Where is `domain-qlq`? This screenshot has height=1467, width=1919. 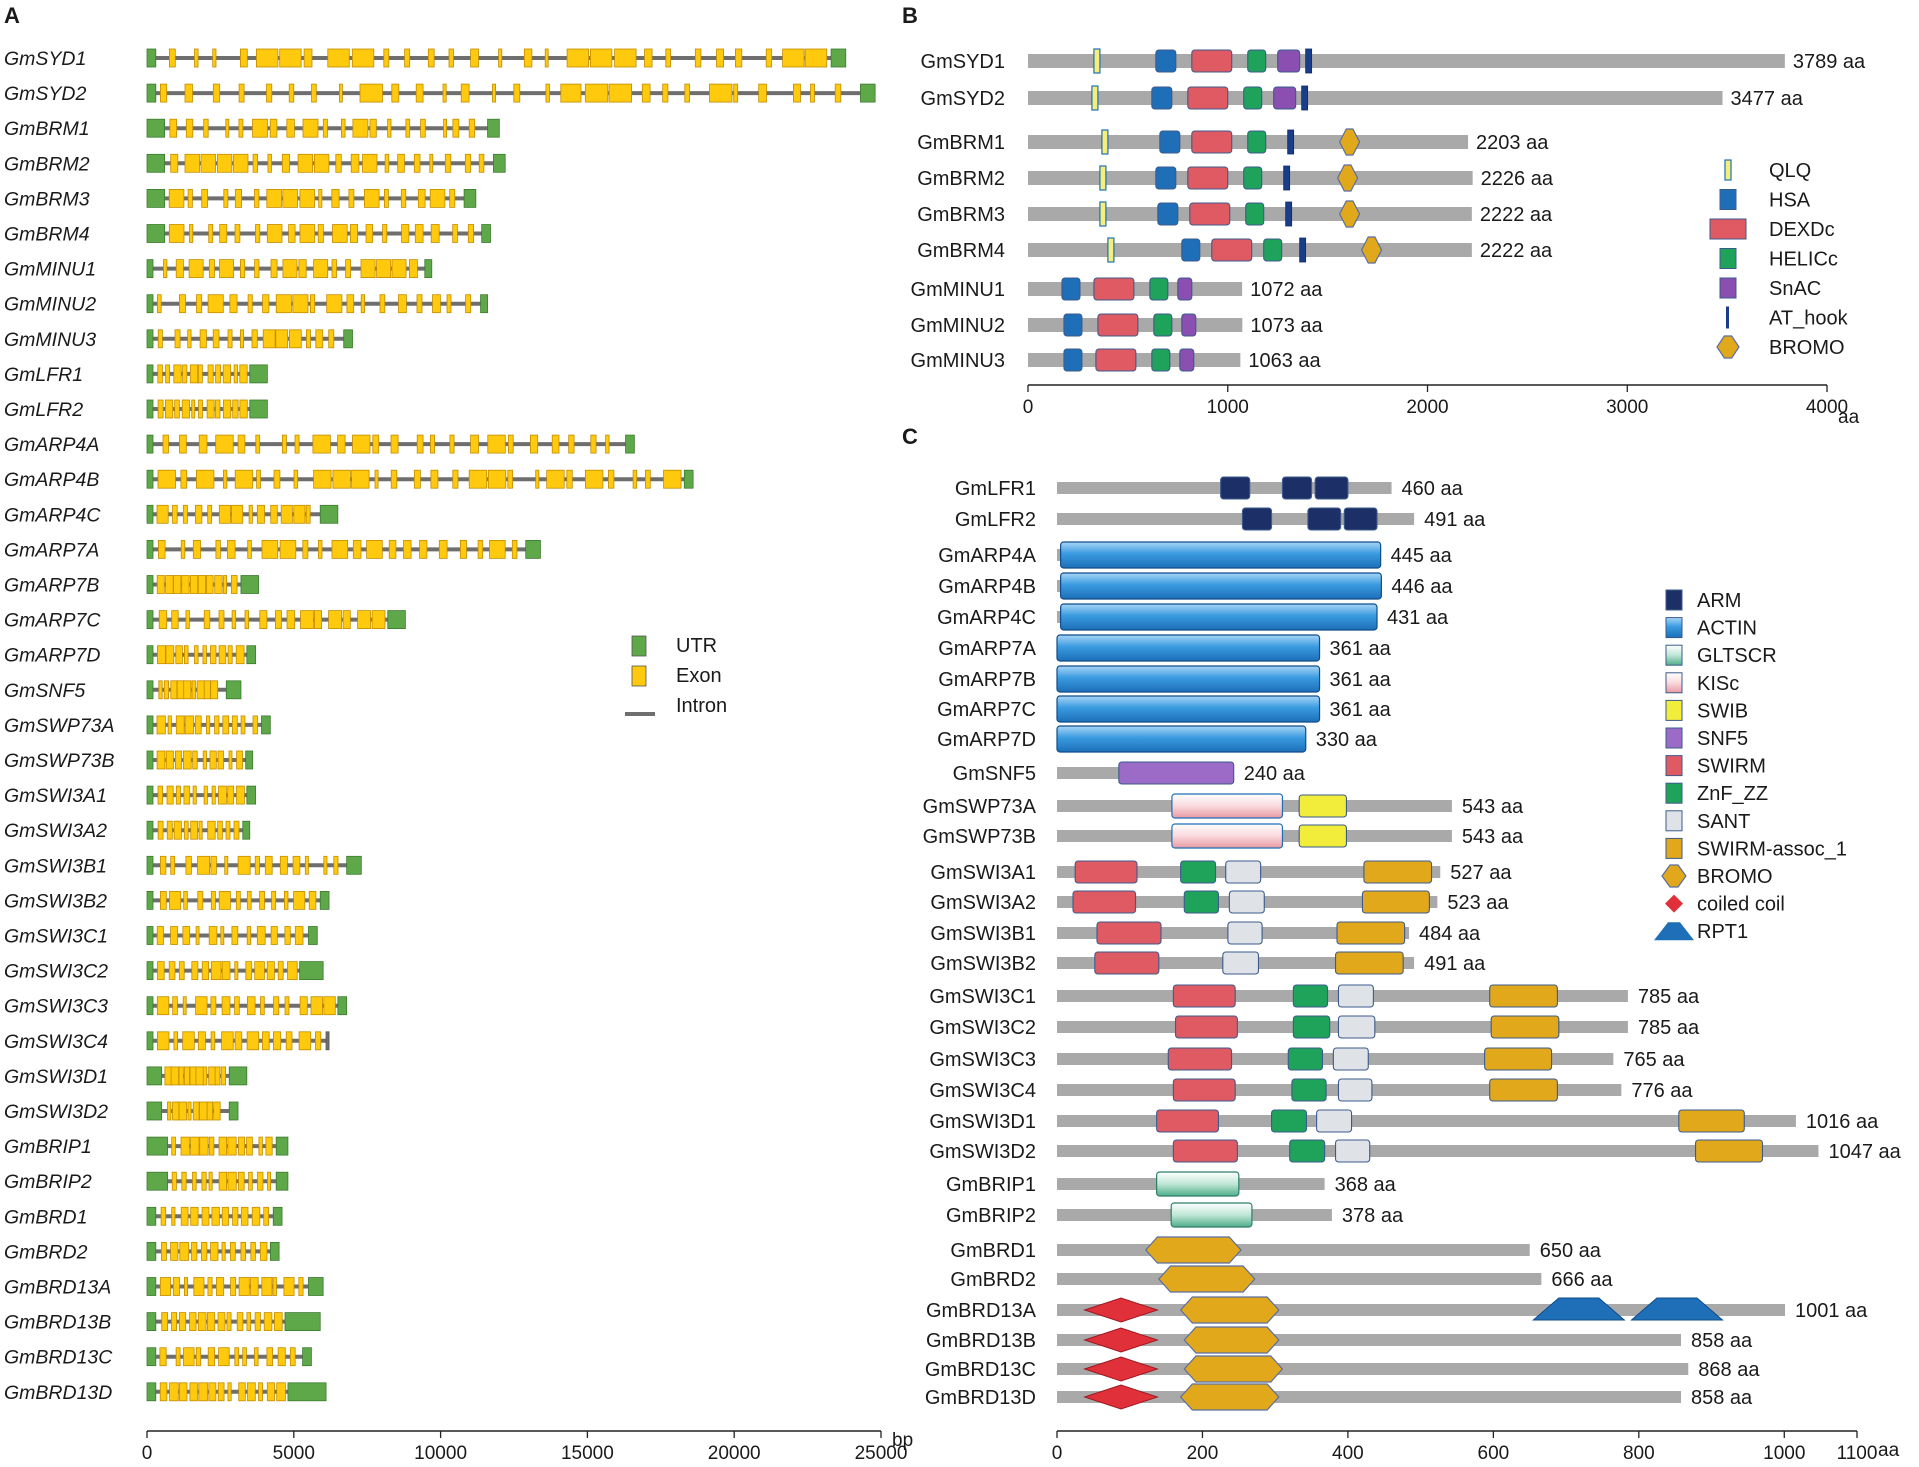
domain-qlq is located at coordinates (1105, 142).